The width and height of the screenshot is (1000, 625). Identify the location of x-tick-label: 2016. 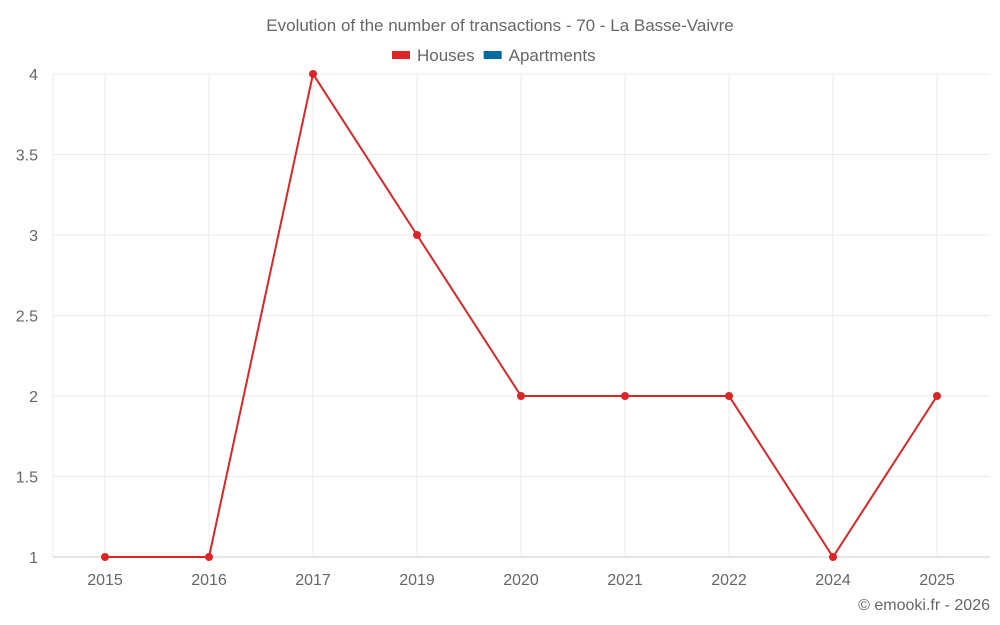
(209, 580).